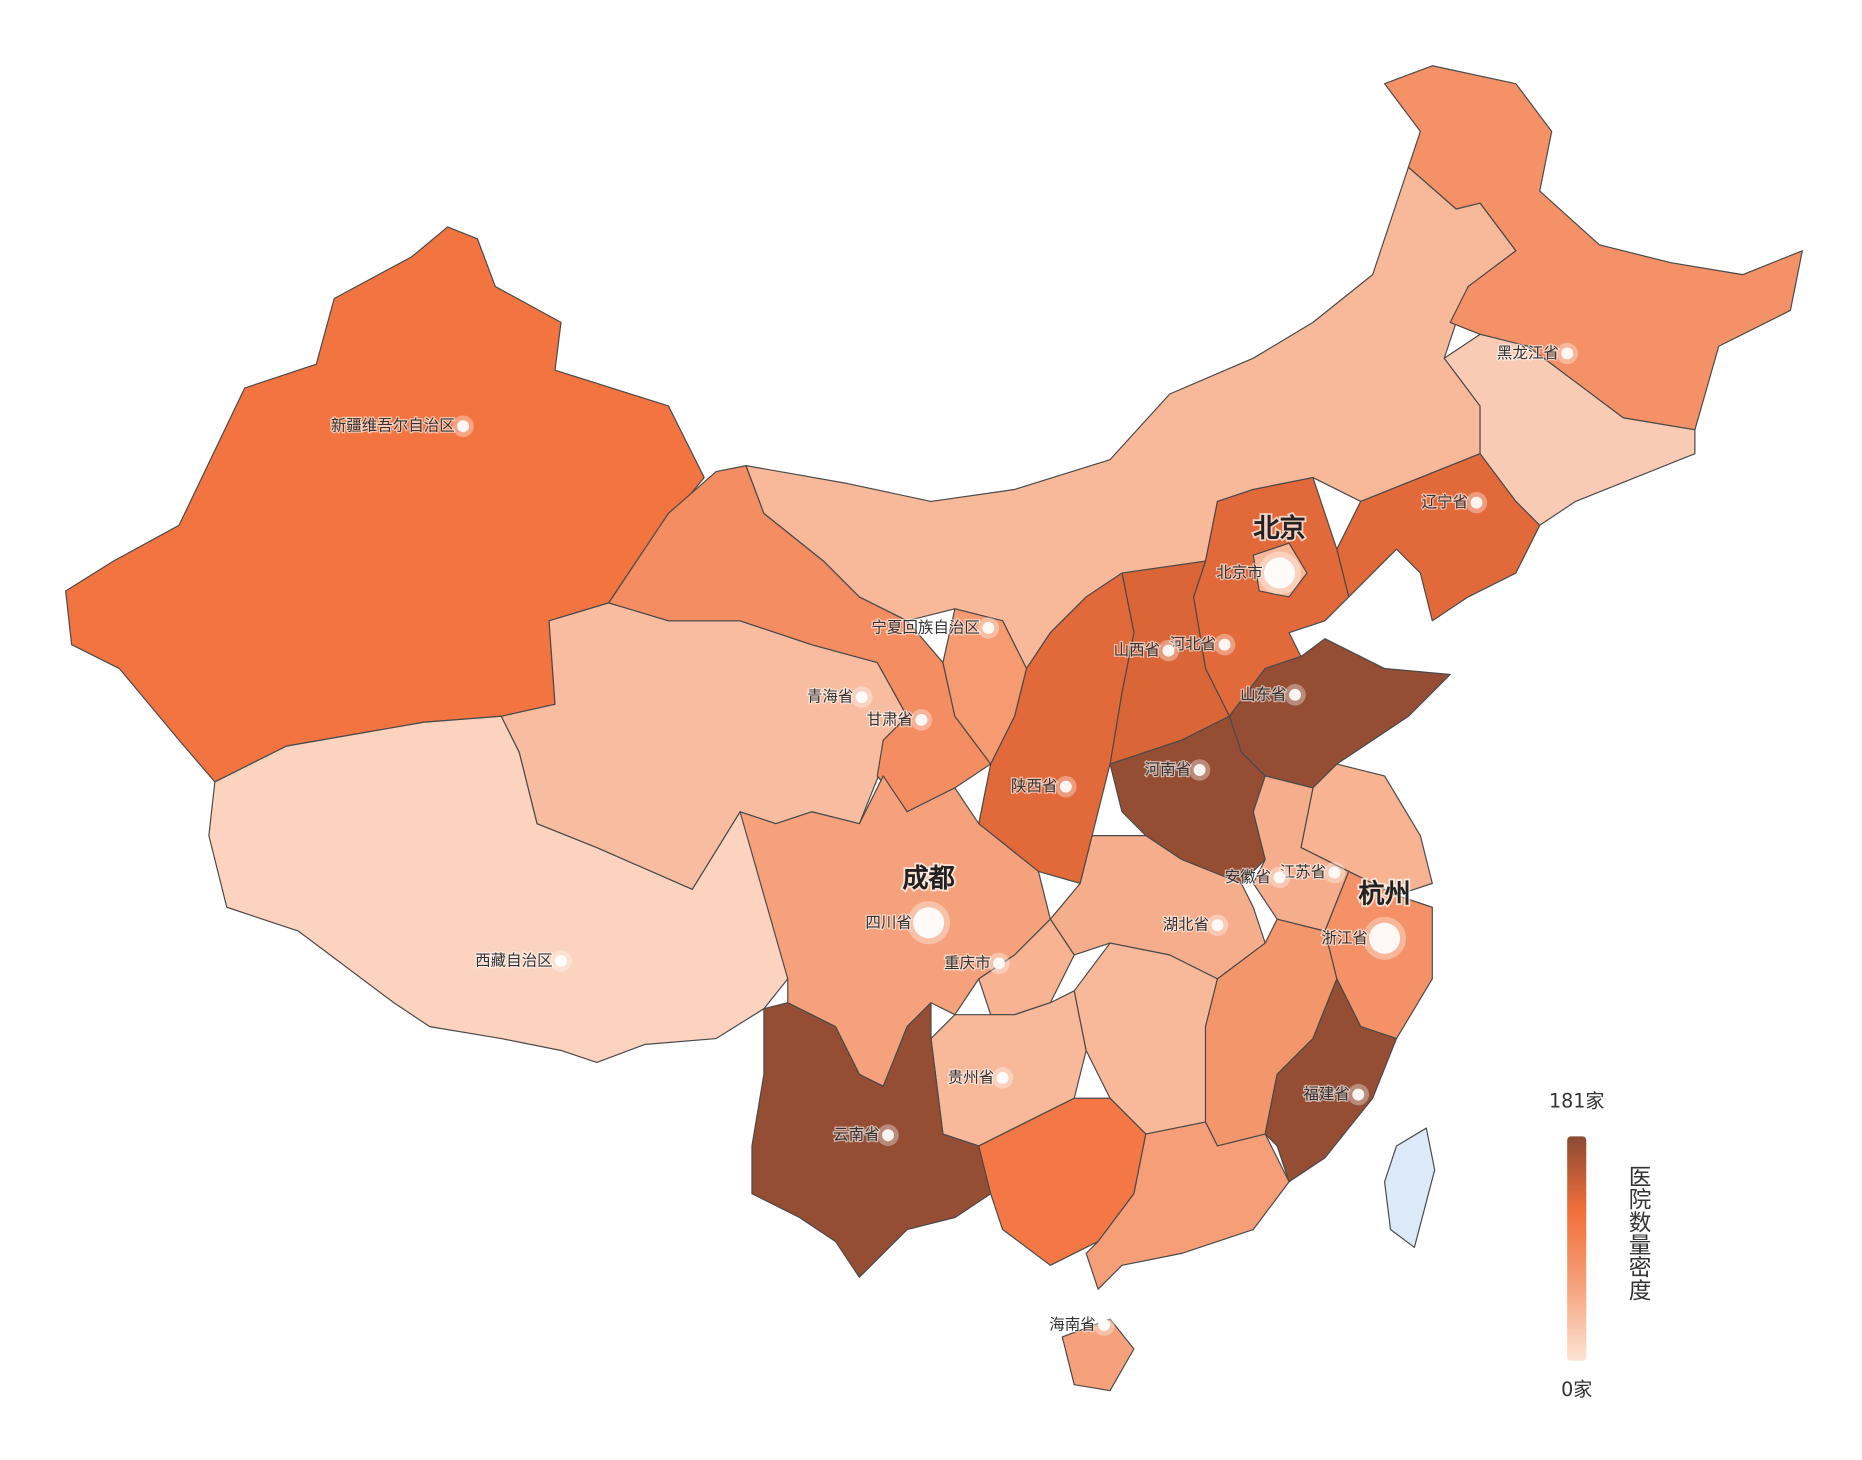 This screenshot has width=1862, height=1460. What do you see at coordinates (1638, 1233) in the screenshot?
I see `visual-map-title: 医院数量密度` at bounding box center [1638, 1233].